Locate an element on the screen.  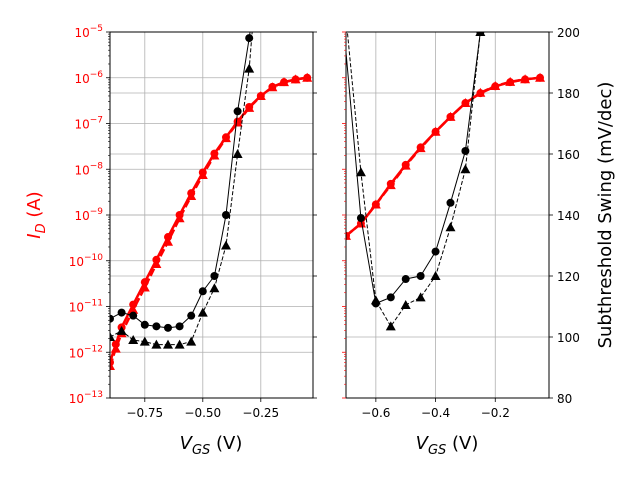
y-tick-label: 100 is located at coordinates (568, 338).